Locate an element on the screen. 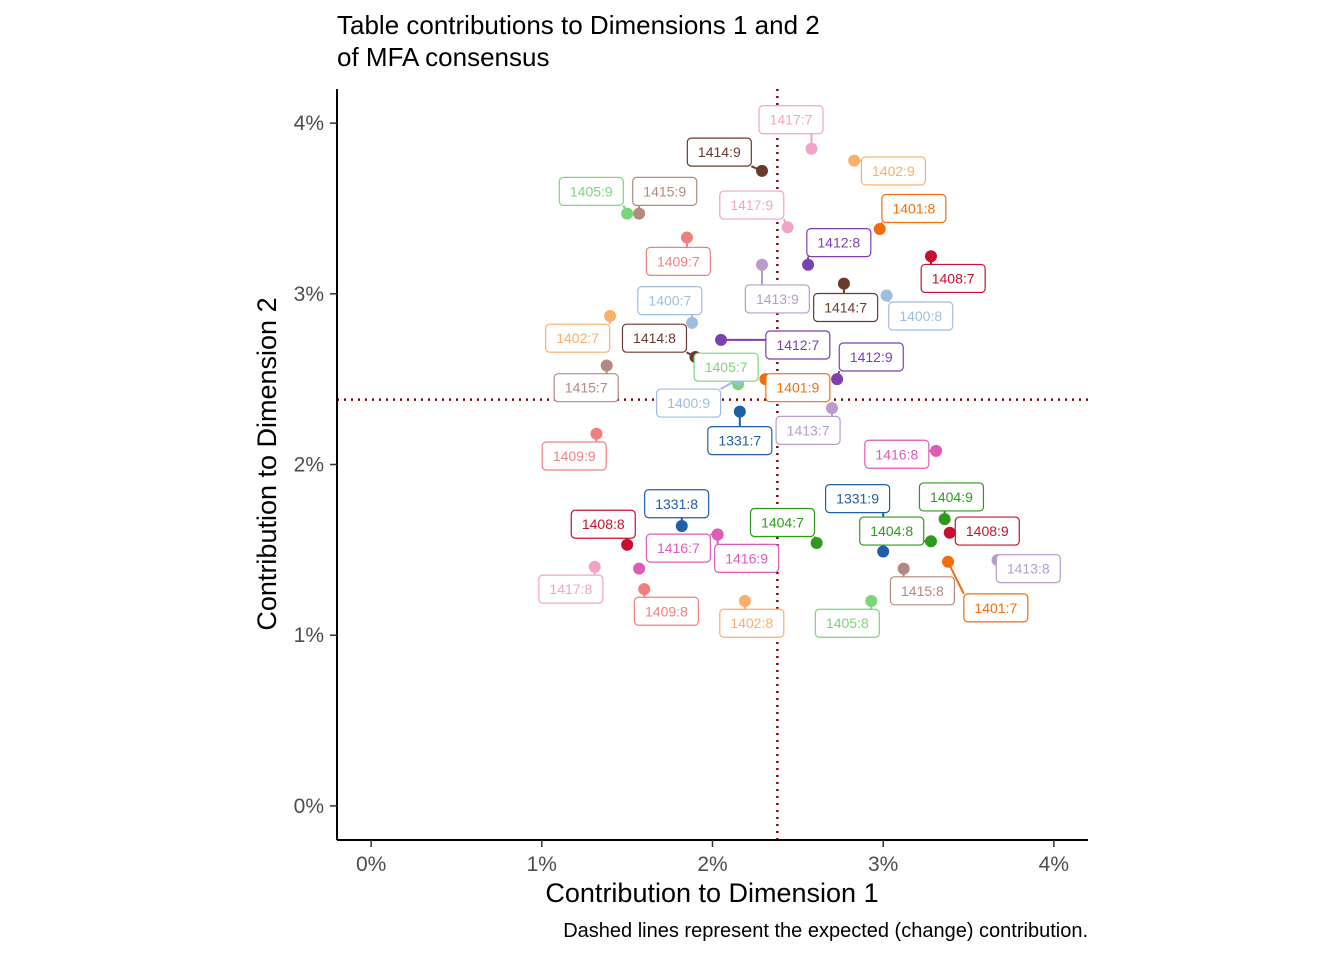  point-label: 1404:9 is located at coordinates (951, 497).